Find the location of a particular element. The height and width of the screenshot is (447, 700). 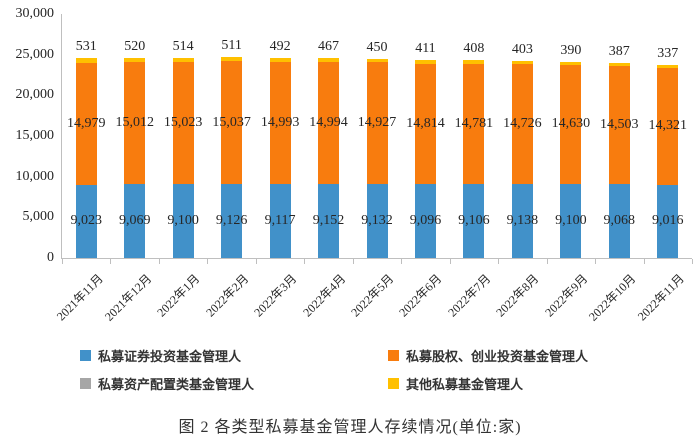

x-axis-category-label: 2022年5月 is located at coordinates (372, 295).